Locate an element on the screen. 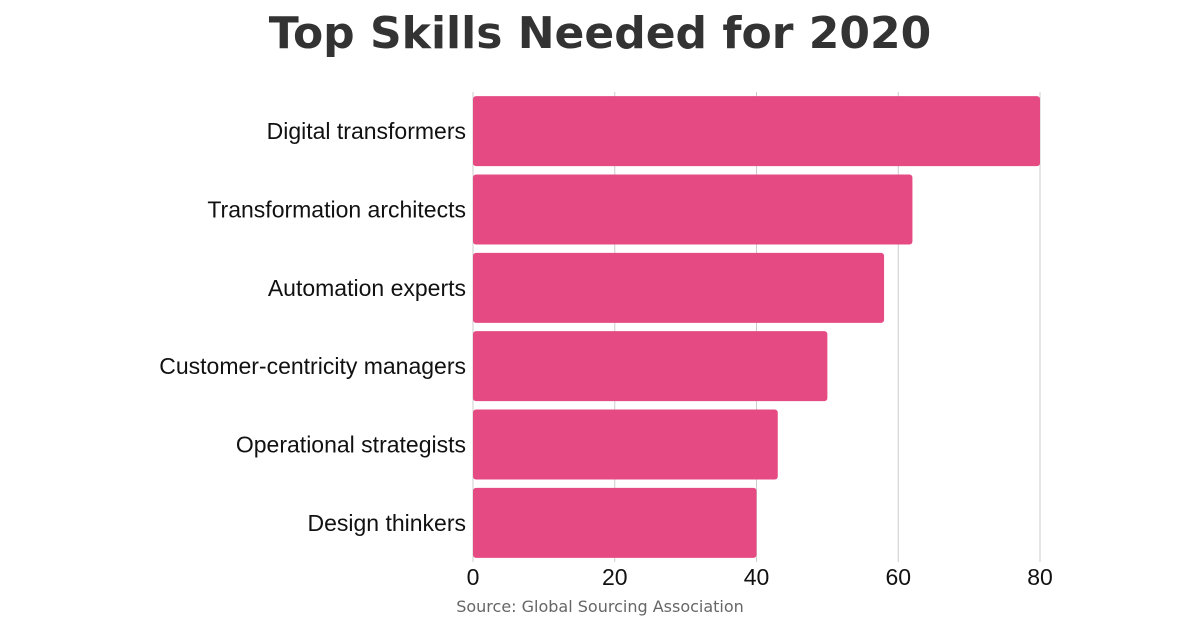 The height and width of the screenshot is (628, 1200). category-label: Automation experts is located at coordinates (367, 288).